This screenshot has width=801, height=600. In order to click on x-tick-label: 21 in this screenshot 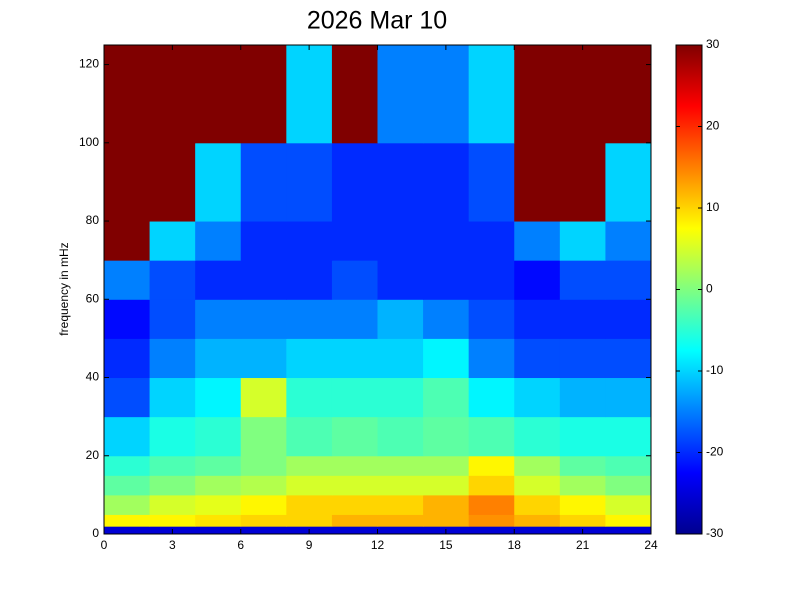, I will do `click(583, 545)`.